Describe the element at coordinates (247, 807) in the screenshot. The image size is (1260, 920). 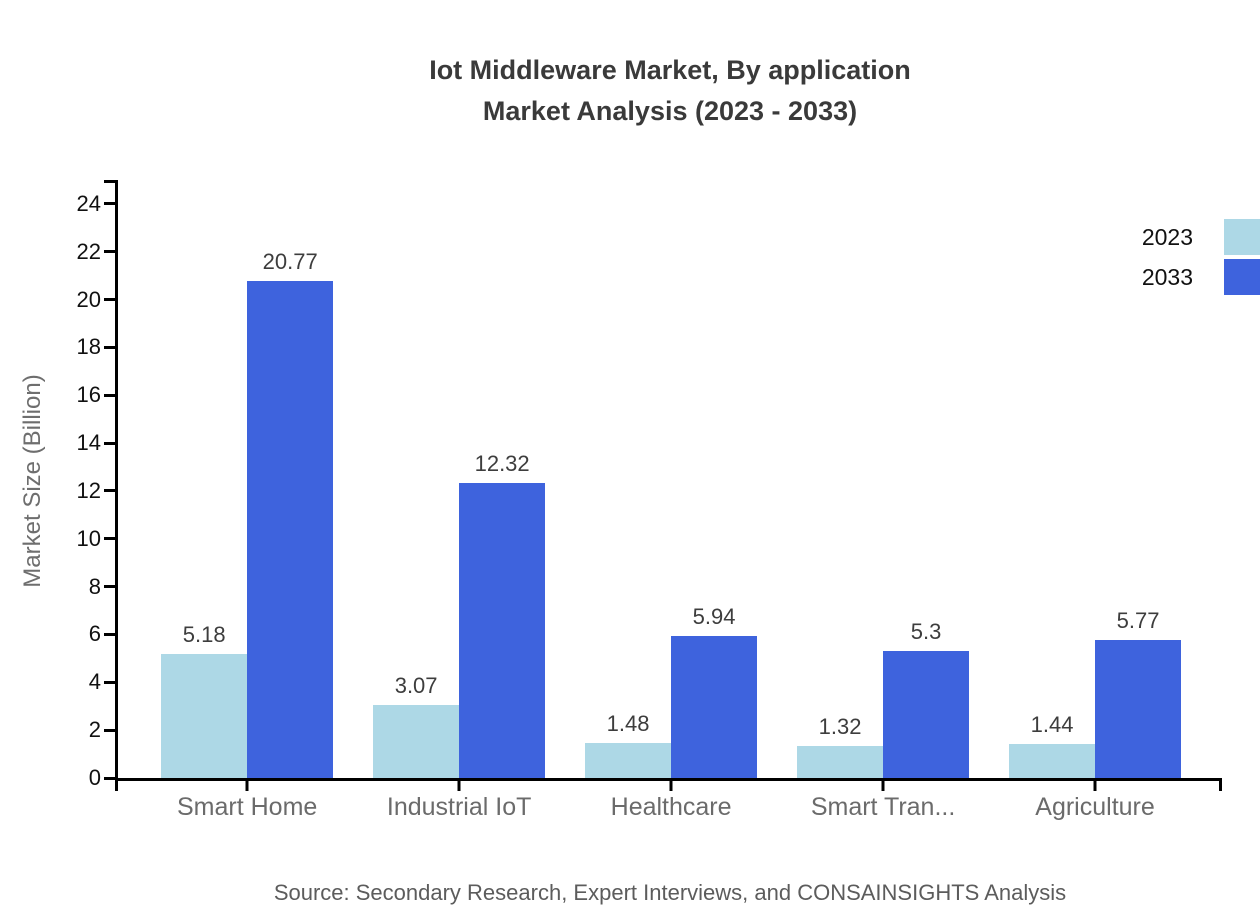
I see `x-category-label: Smart Home` at that location.